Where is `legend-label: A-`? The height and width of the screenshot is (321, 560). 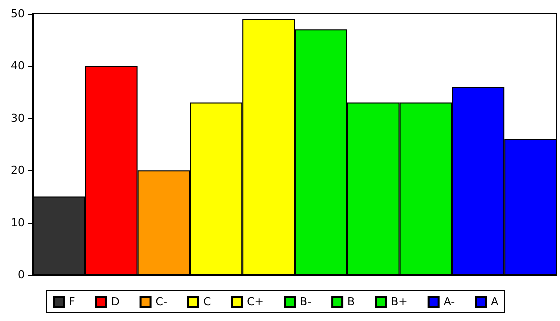
legend-label: A- is located at coordinates (450, 302).